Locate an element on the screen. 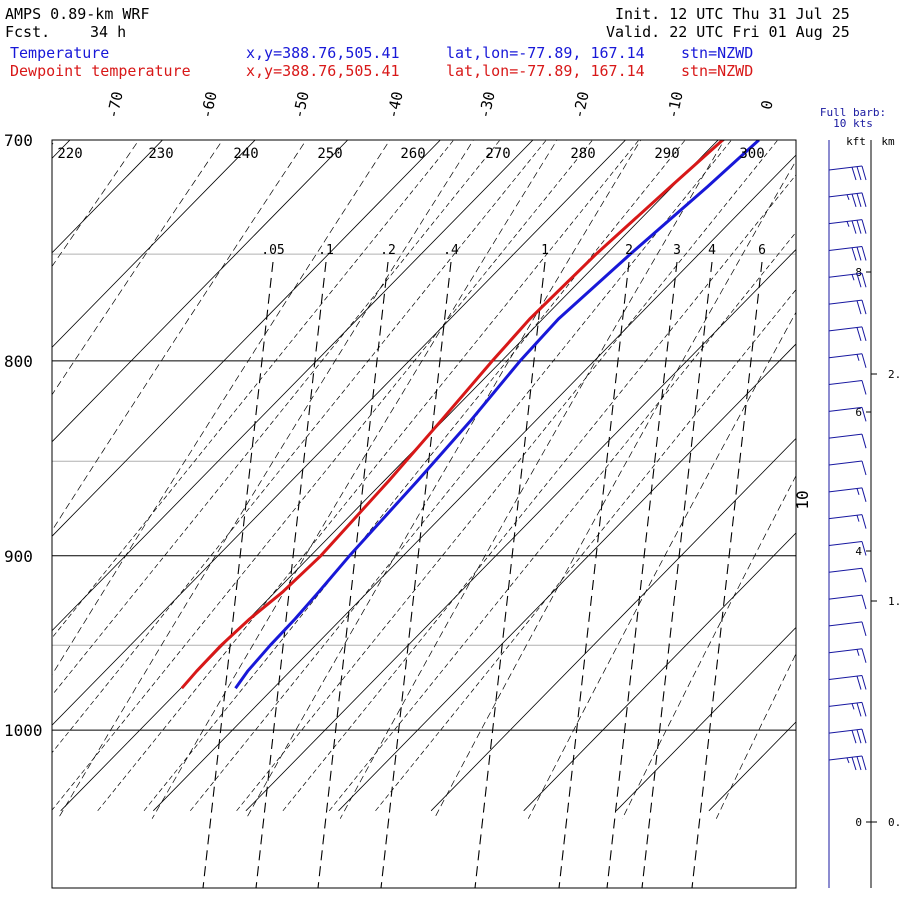 This screenshot has height=900, width=900. init-time: Init. 12 UTC Thu 31 Jul 25 is located at coordinates (732, 14).